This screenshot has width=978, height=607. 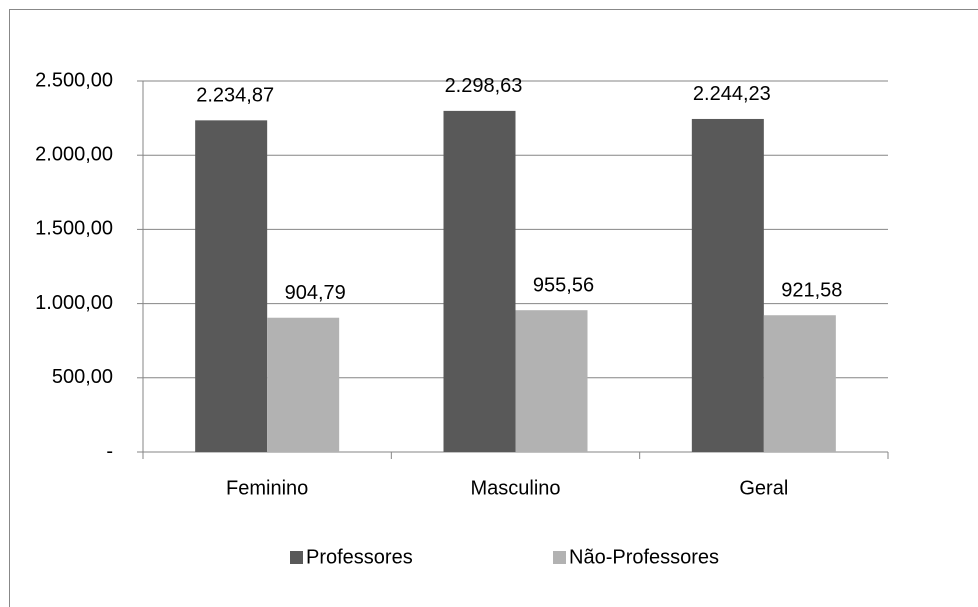 I want to click on x-tick-label: Geral, so click(x=763, y=488).